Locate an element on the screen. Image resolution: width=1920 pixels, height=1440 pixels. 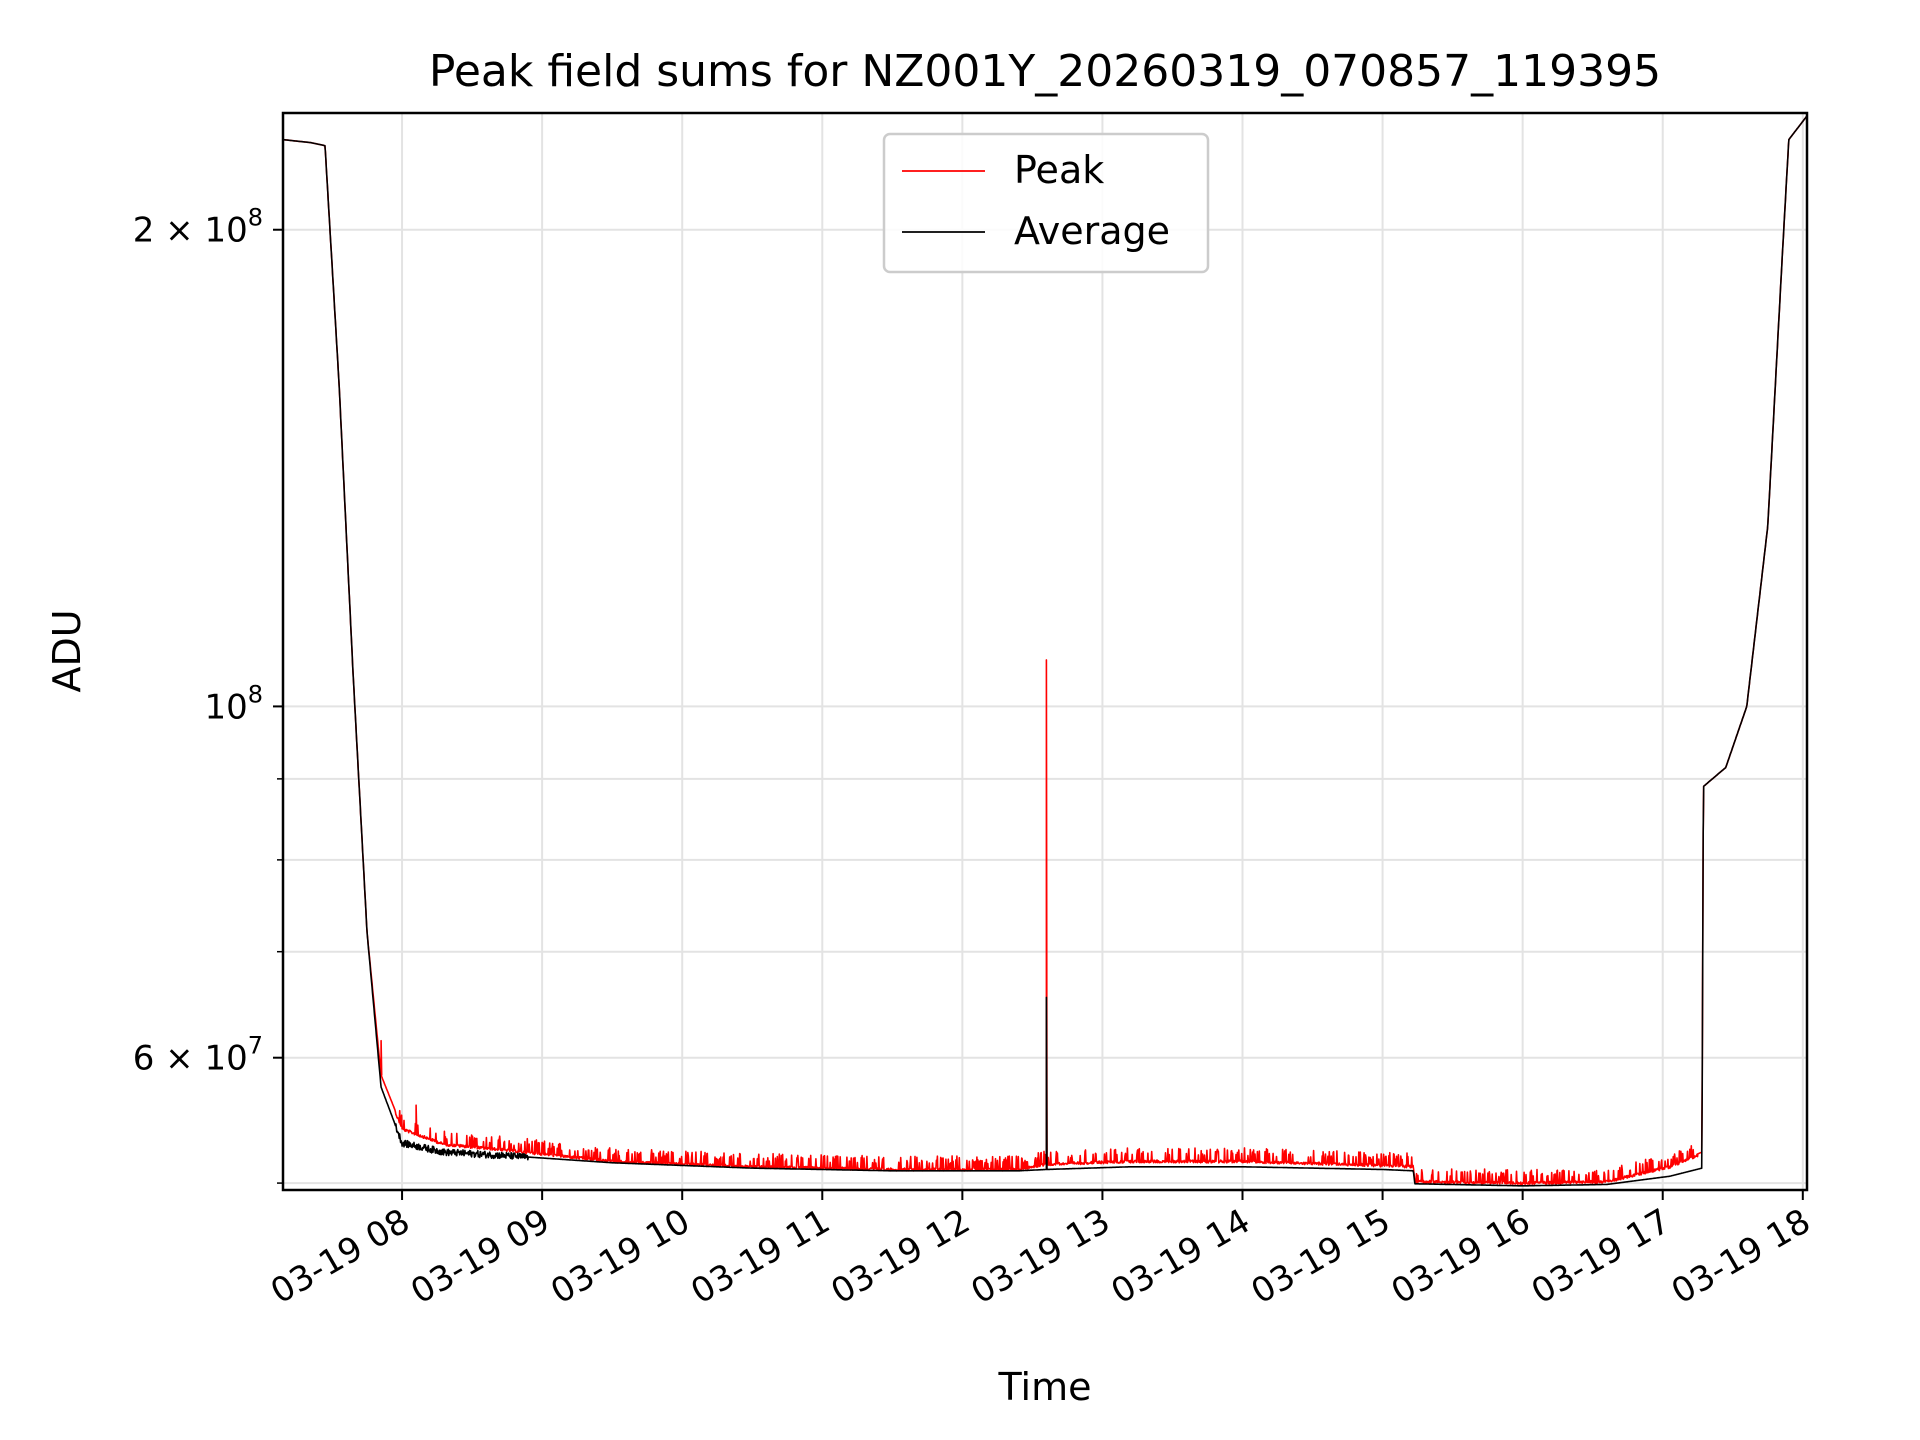
legend-box is located at coordinates (1046, 203).